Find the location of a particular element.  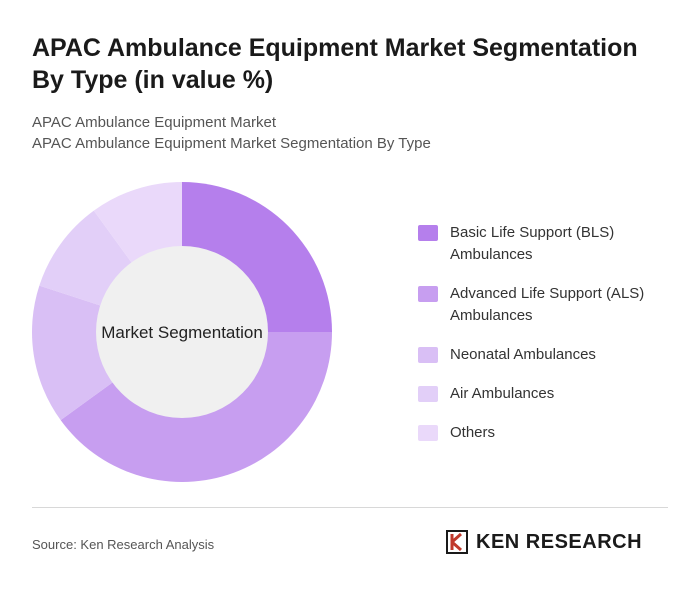

legend-item: Basic Life Support (BLS) Ambulances is located at coordinates (548, 244).